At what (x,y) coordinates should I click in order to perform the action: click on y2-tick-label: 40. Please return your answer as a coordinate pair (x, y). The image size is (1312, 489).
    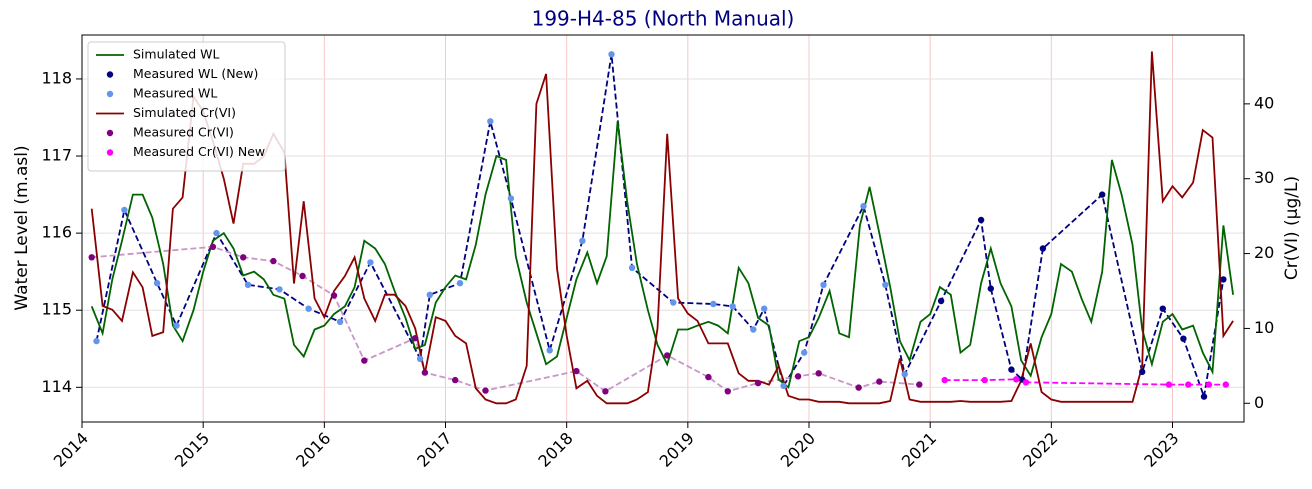
    Looking at the image, I should click on (1264, 102).